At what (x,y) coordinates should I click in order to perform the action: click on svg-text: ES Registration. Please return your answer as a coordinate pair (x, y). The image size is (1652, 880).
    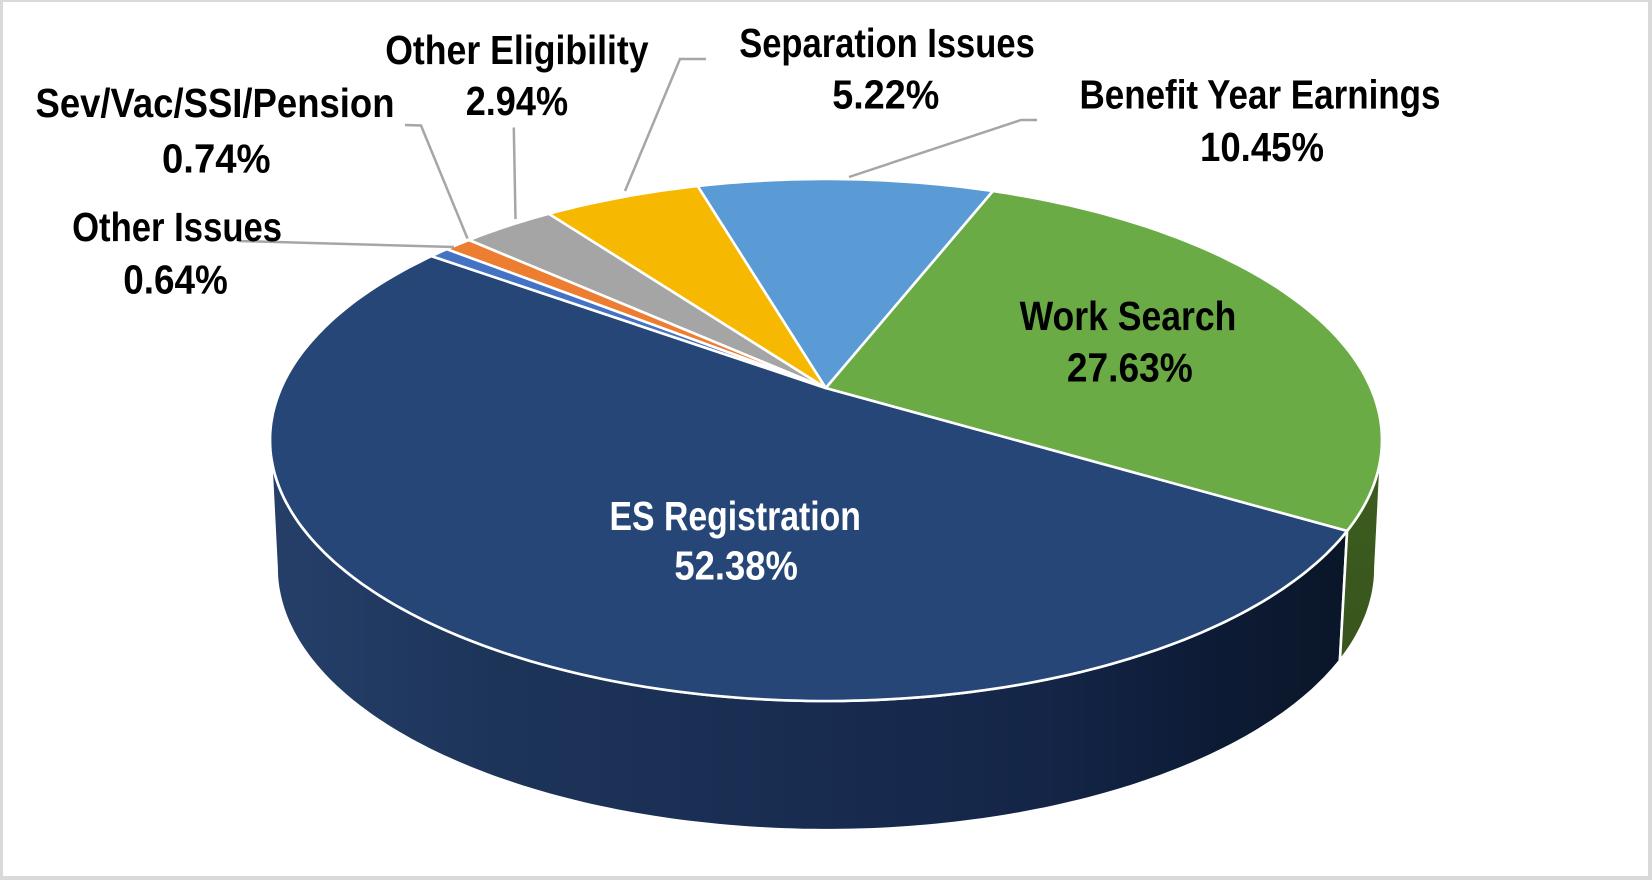
    Looking at the image, I should click on (735, 516).